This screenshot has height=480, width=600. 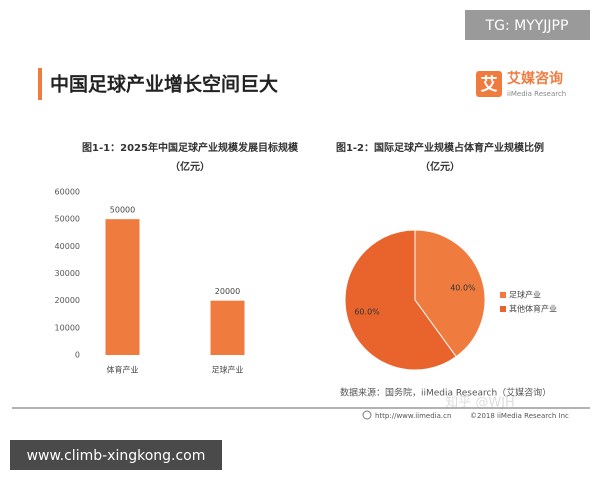 I want to click on value-label: 60.0%, so click(x=367, y=311).